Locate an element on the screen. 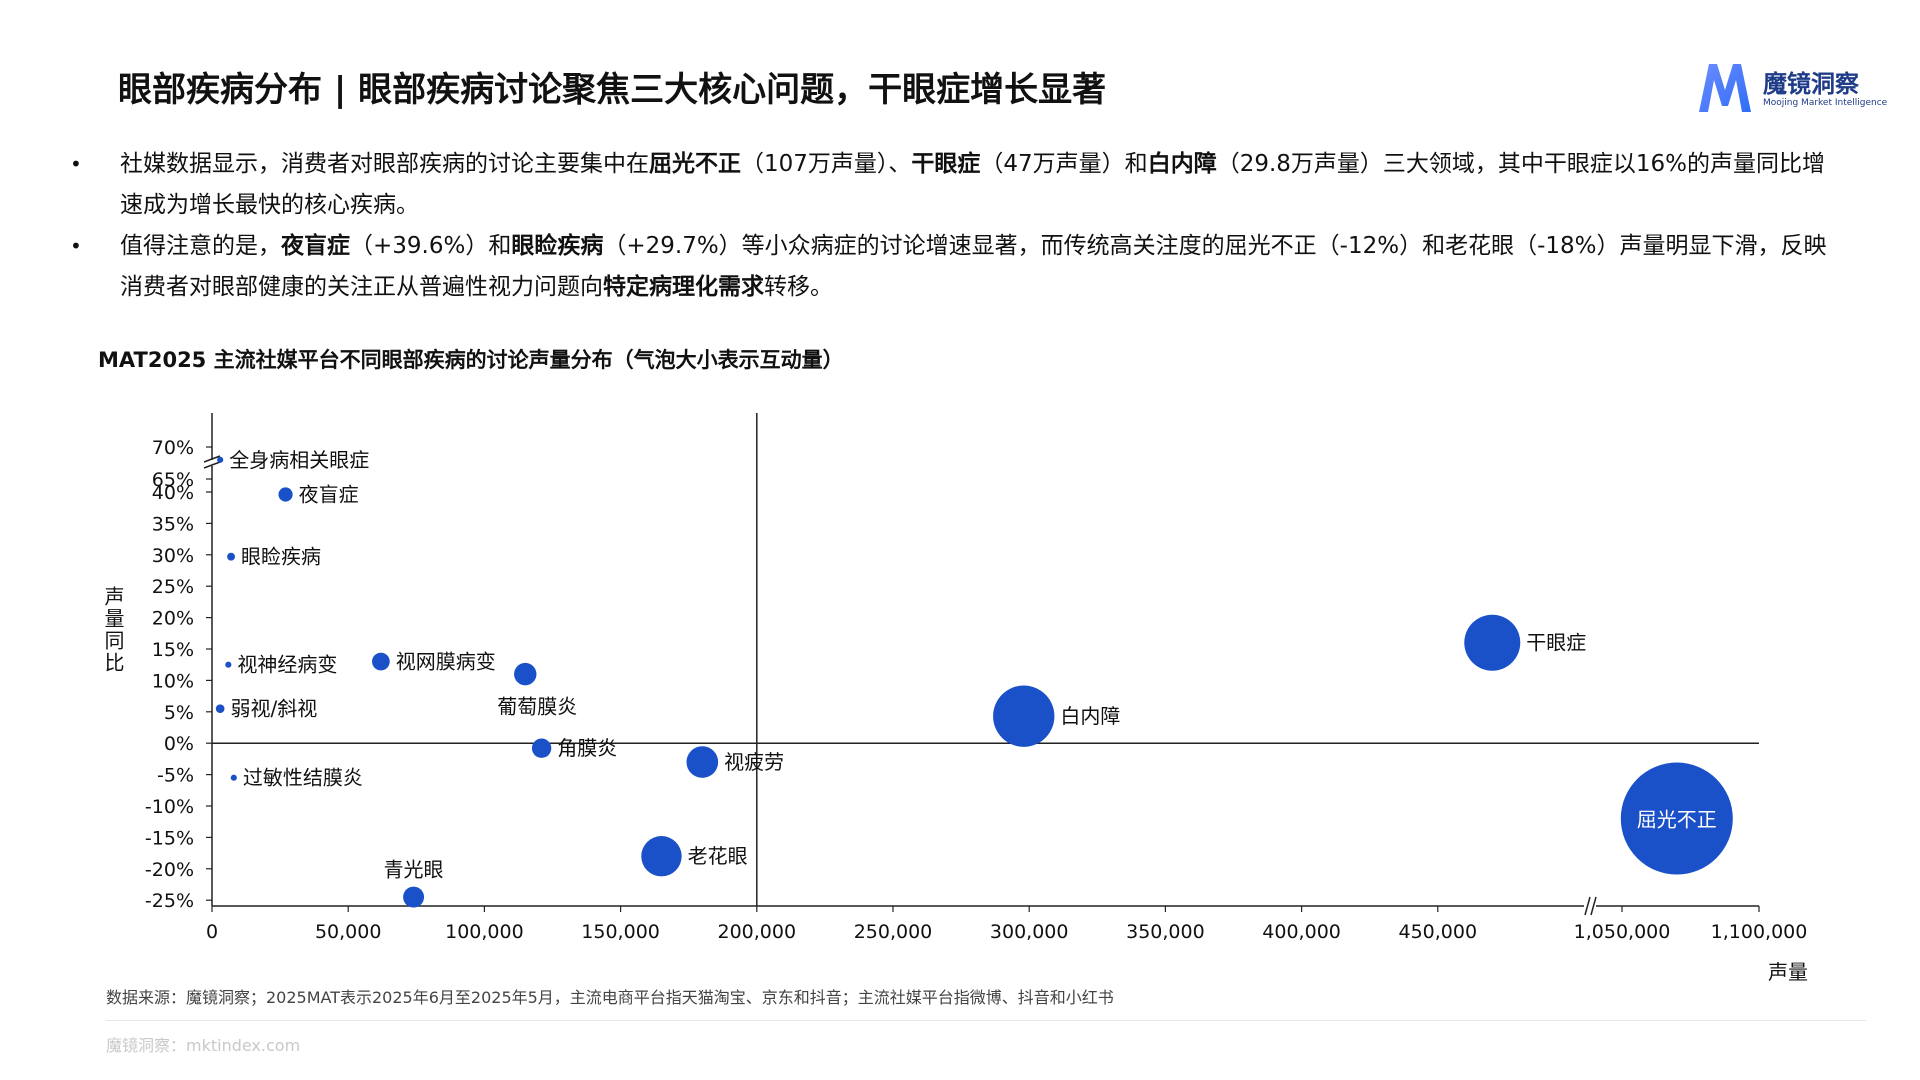 This screenshot has width=1920, height=1080. bubble-label: 角膜炎 is located at coordinates (587, 748).